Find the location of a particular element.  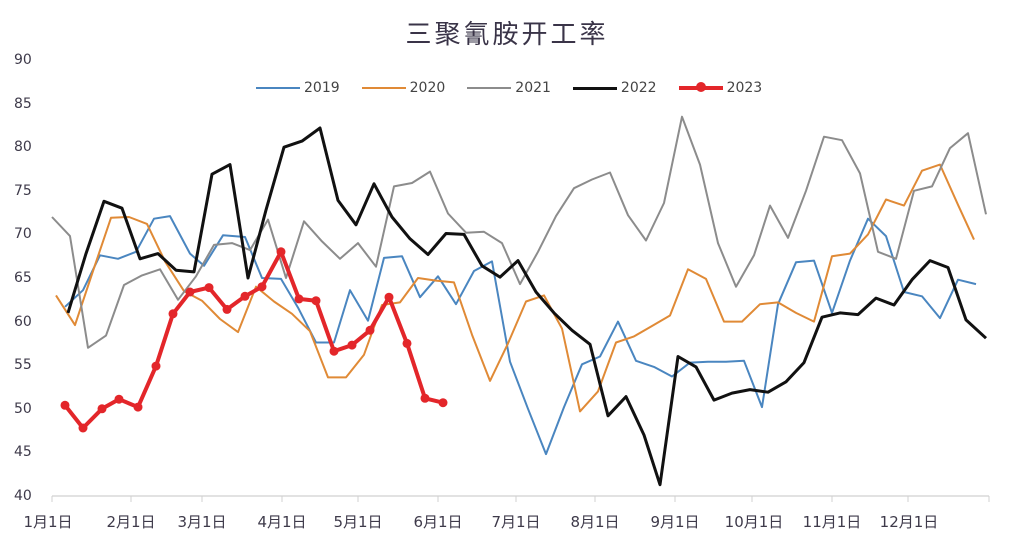

x-tick: 10月1日 is located at coordinates (754, 522).